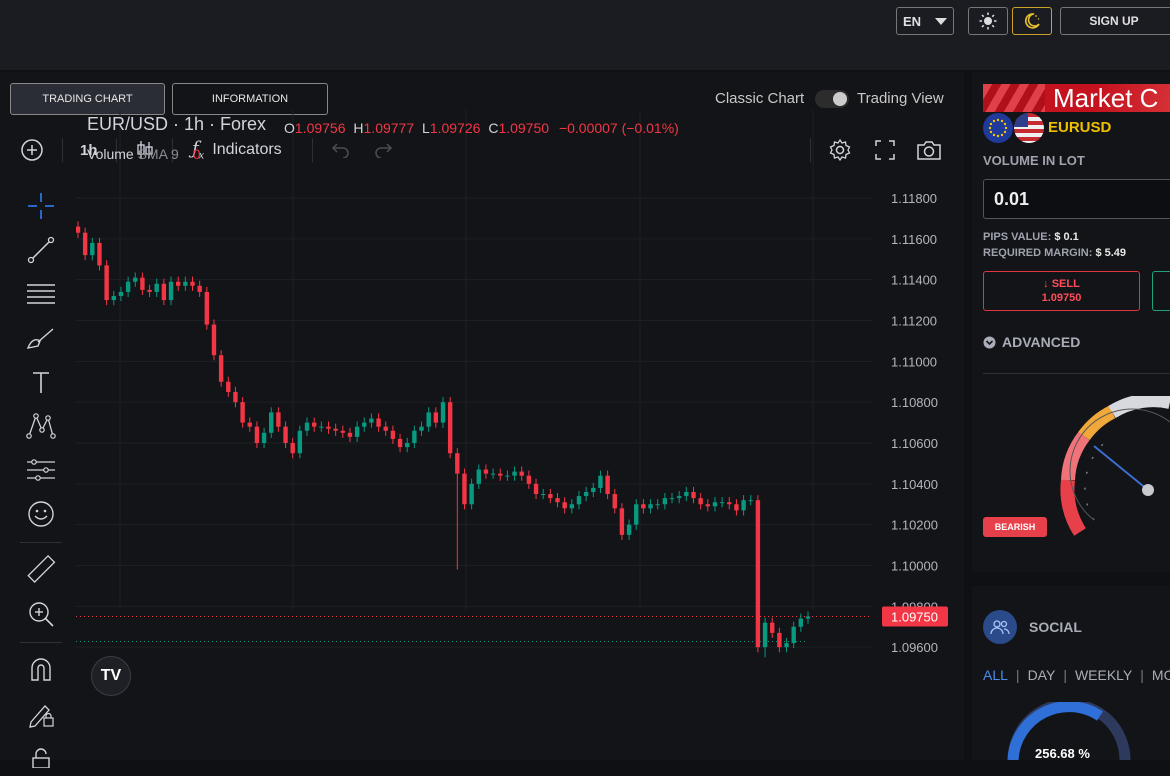 The width and height of the screenshot is (1170, 776). Describe the element at coordinates (340, 150) in the screenshot. I see `undo-button` at that location.